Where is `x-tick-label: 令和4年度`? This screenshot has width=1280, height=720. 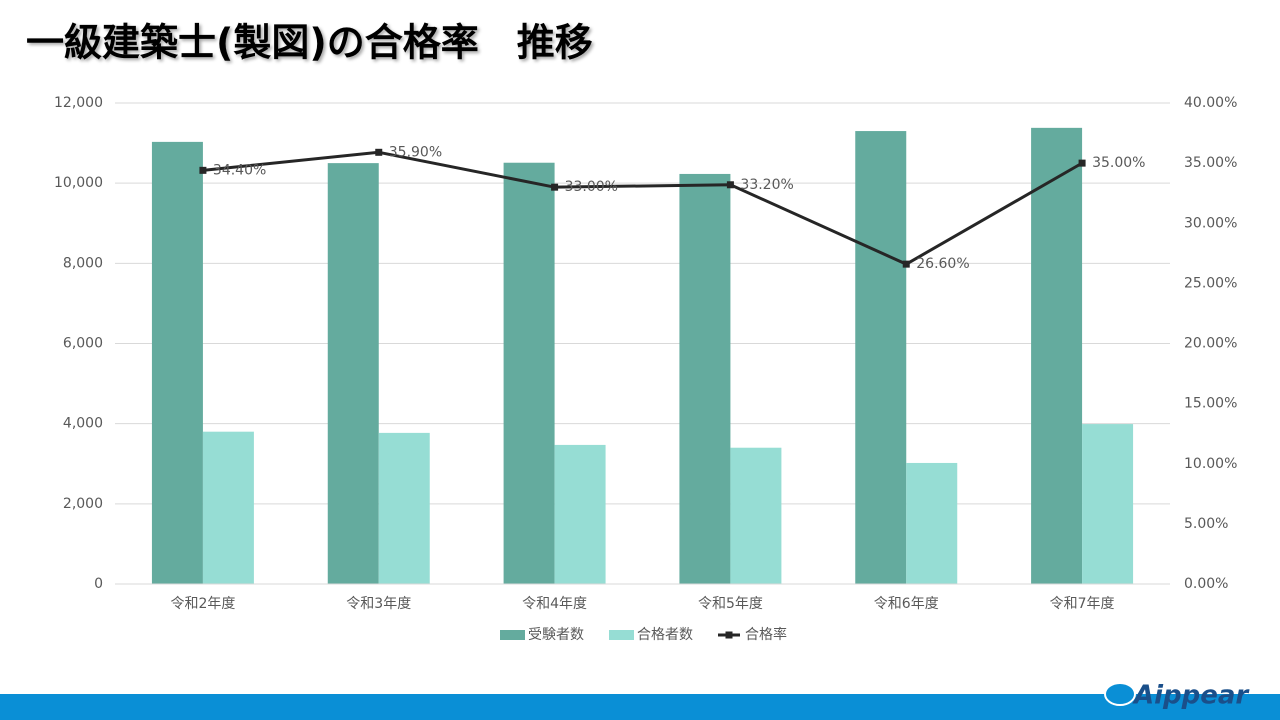 x-tick-label: 令和4年度 is located at coordinates (554, 604).